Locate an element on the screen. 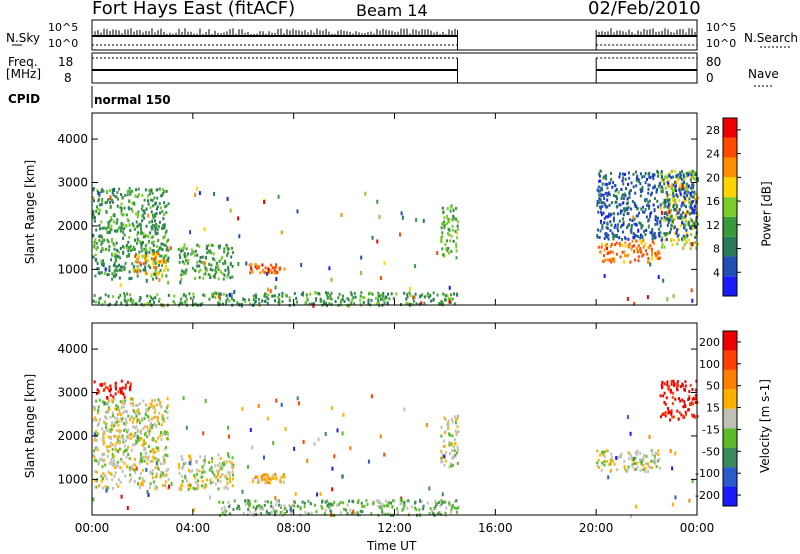 The height and width of the screenshot is (554, 800). freq-label: Freq. is located at coordinates (23, 62).